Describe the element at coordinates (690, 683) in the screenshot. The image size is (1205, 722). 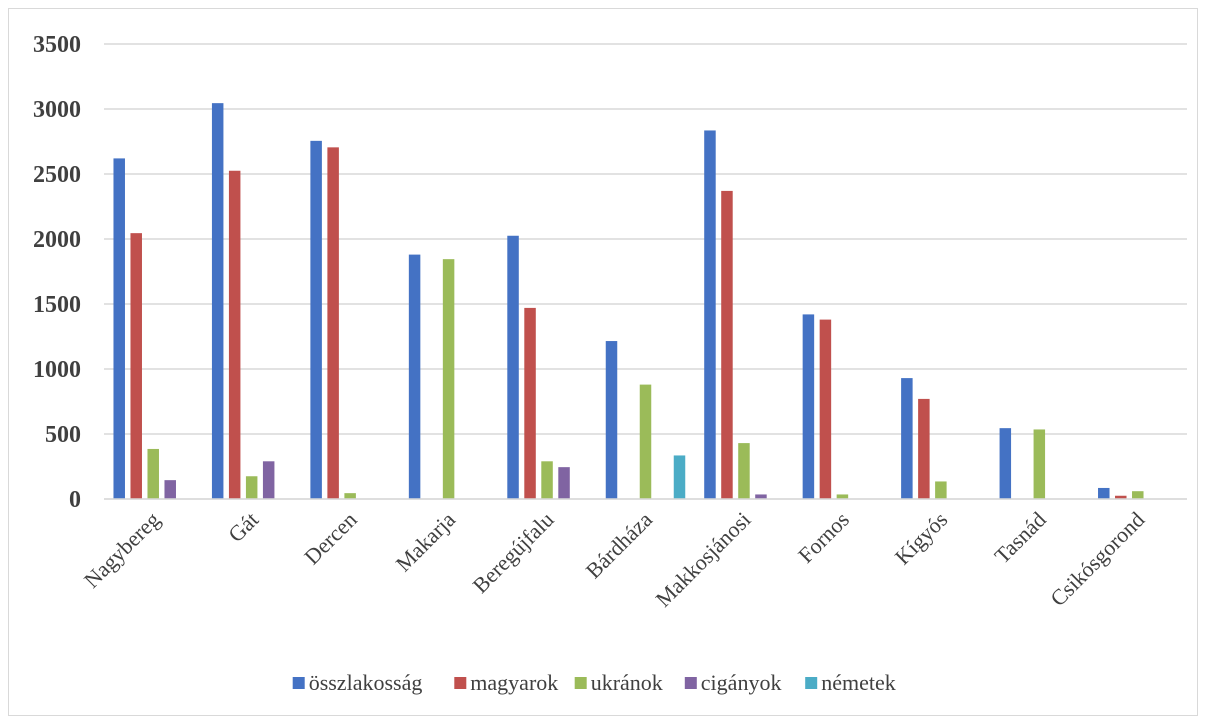
I see `legend-swatch-cigányok` at that location.